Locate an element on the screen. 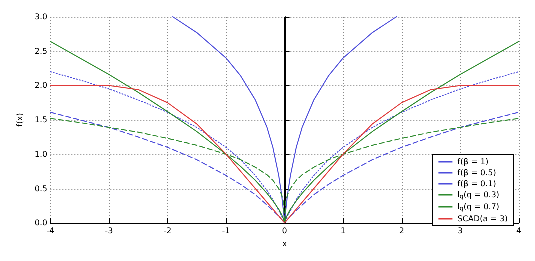 The height and width of the screenshot is (261, 535). legend-label: SCAD(a = 3) is located at coordinates (483, 219).